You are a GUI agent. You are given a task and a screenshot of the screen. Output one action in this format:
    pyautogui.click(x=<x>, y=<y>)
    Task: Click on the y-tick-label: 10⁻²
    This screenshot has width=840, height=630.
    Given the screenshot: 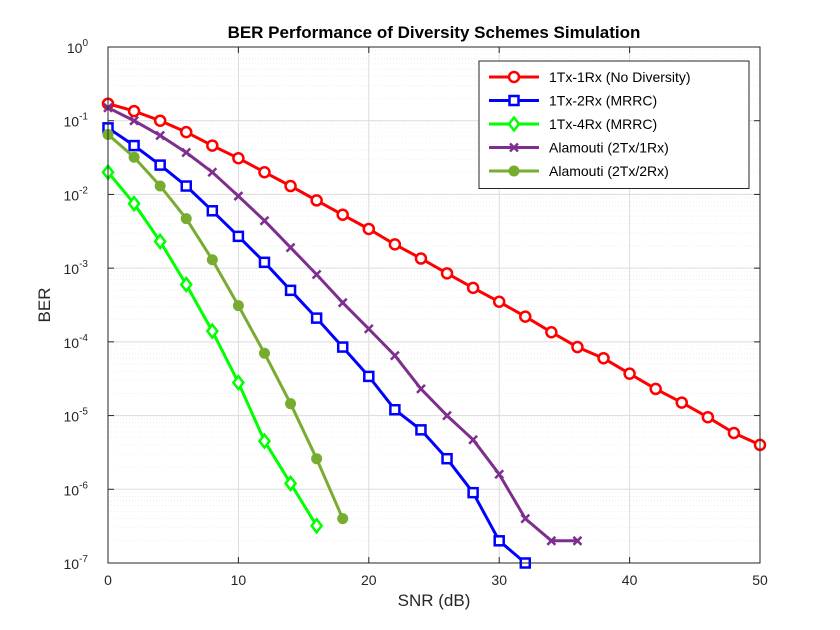 What is the action you would take?
    pyautogui.click(x=76, y=194)
    